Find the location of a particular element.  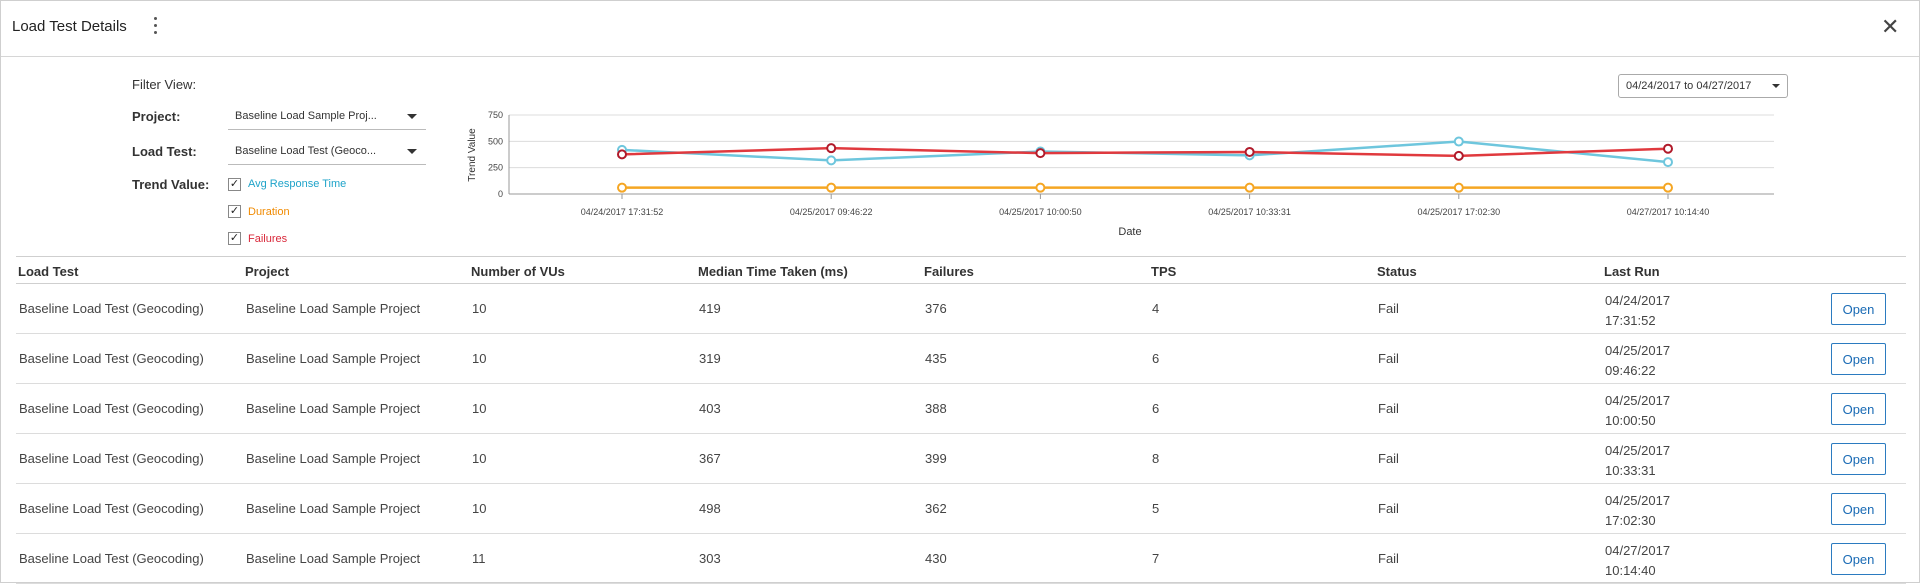

column-header-load-test: Load Test is located at coordinates (48, 271).